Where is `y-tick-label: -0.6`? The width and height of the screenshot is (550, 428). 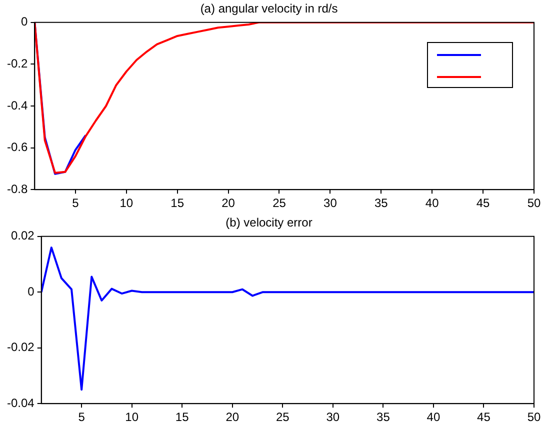 y-tick-label: -0.6 is located at coordinates (17, 147).